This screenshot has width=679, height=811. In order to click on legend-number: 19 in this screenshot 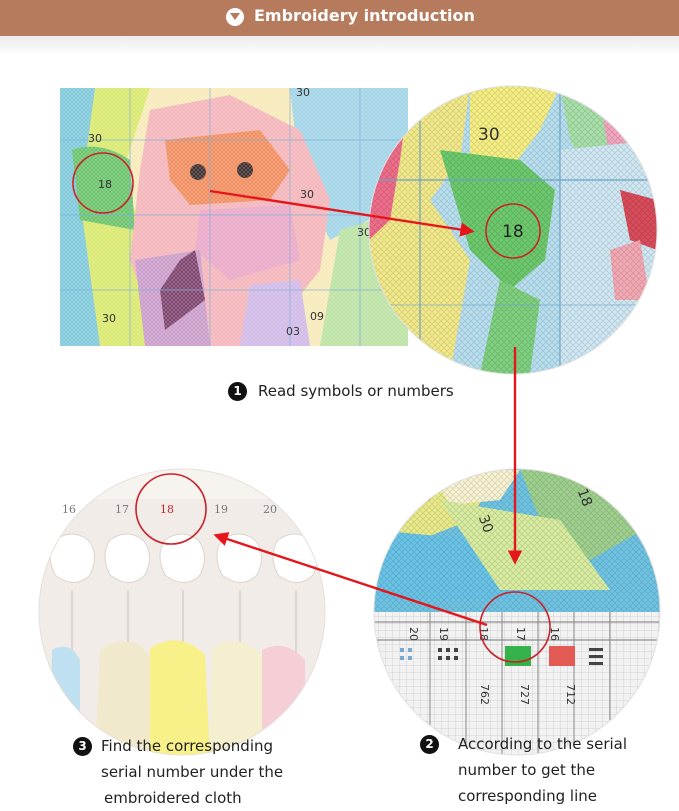, I will do `click(443, 634)`.